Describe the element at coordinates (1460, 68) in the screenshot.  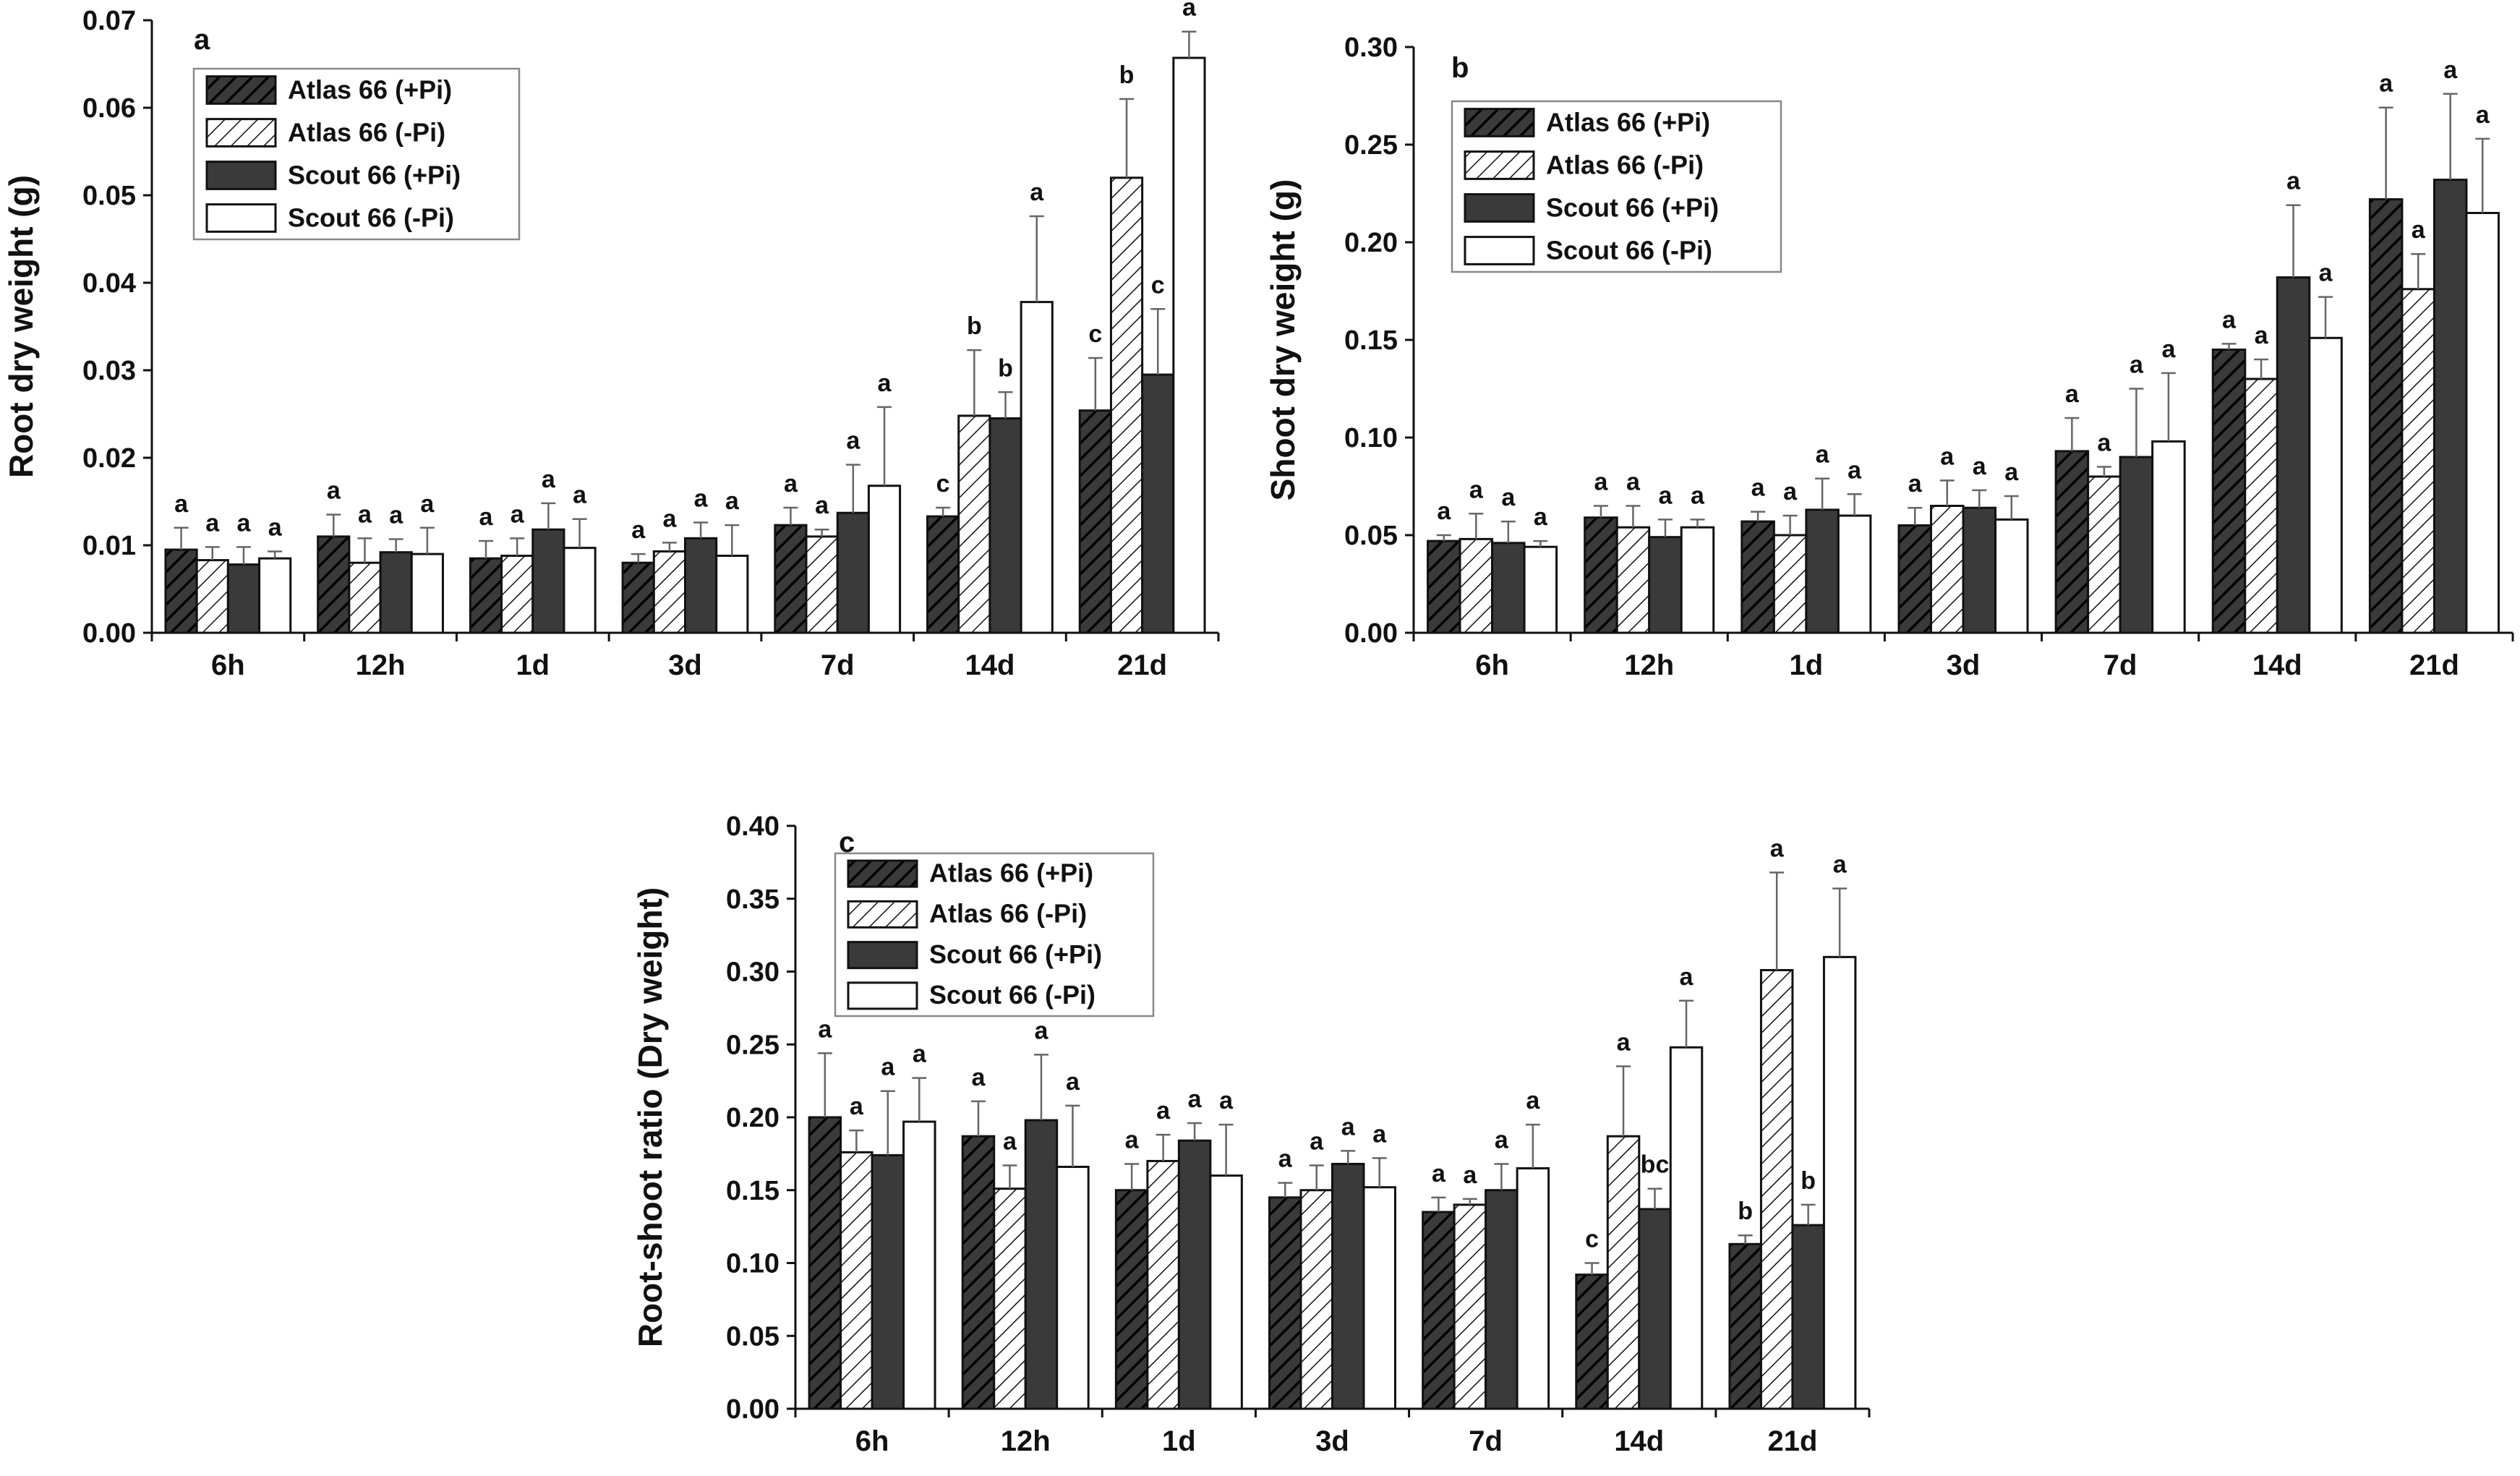
I see `panel-label: b` at that location.